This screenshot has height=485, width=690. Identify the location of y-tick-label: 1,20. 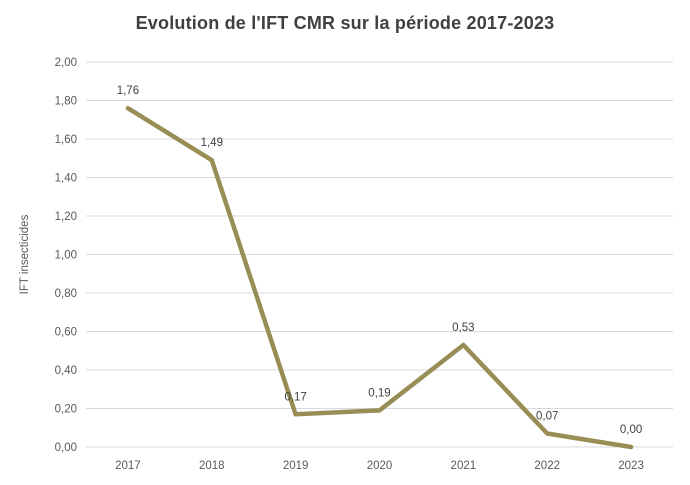
(66, 217).